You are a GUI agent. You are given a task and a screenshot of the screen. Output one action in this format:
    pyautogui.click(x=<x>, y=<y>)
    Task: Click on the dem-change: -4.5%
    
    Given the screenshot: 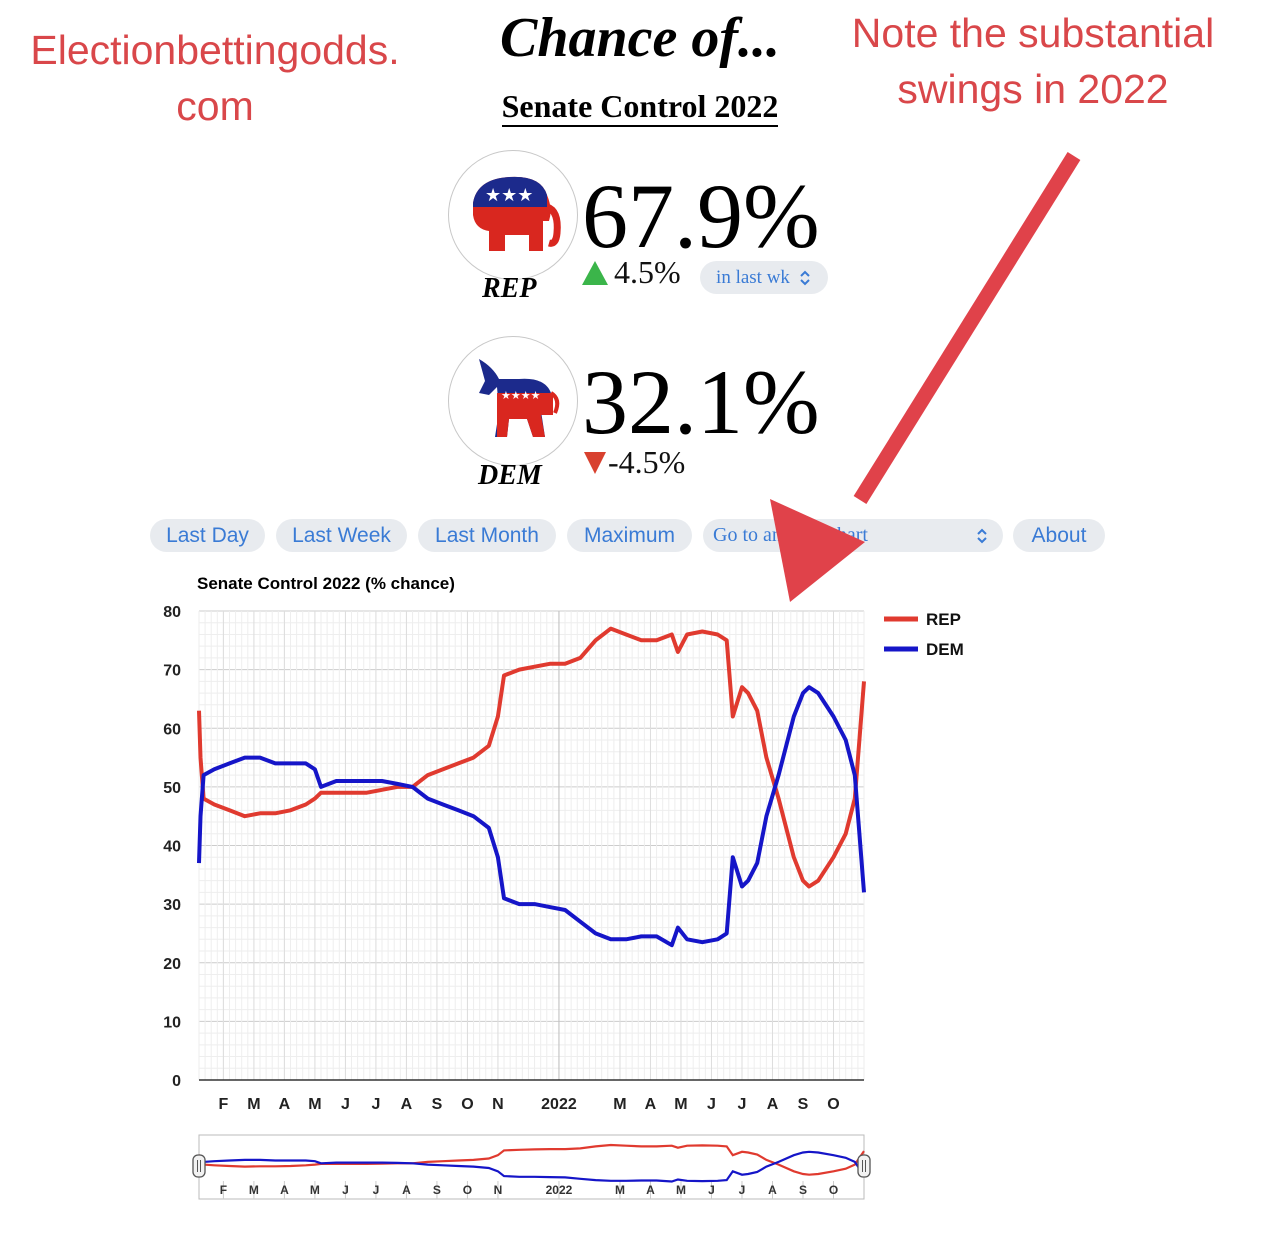 What is the action you would take?
    pyautogui.click(x=634, y=462)
    